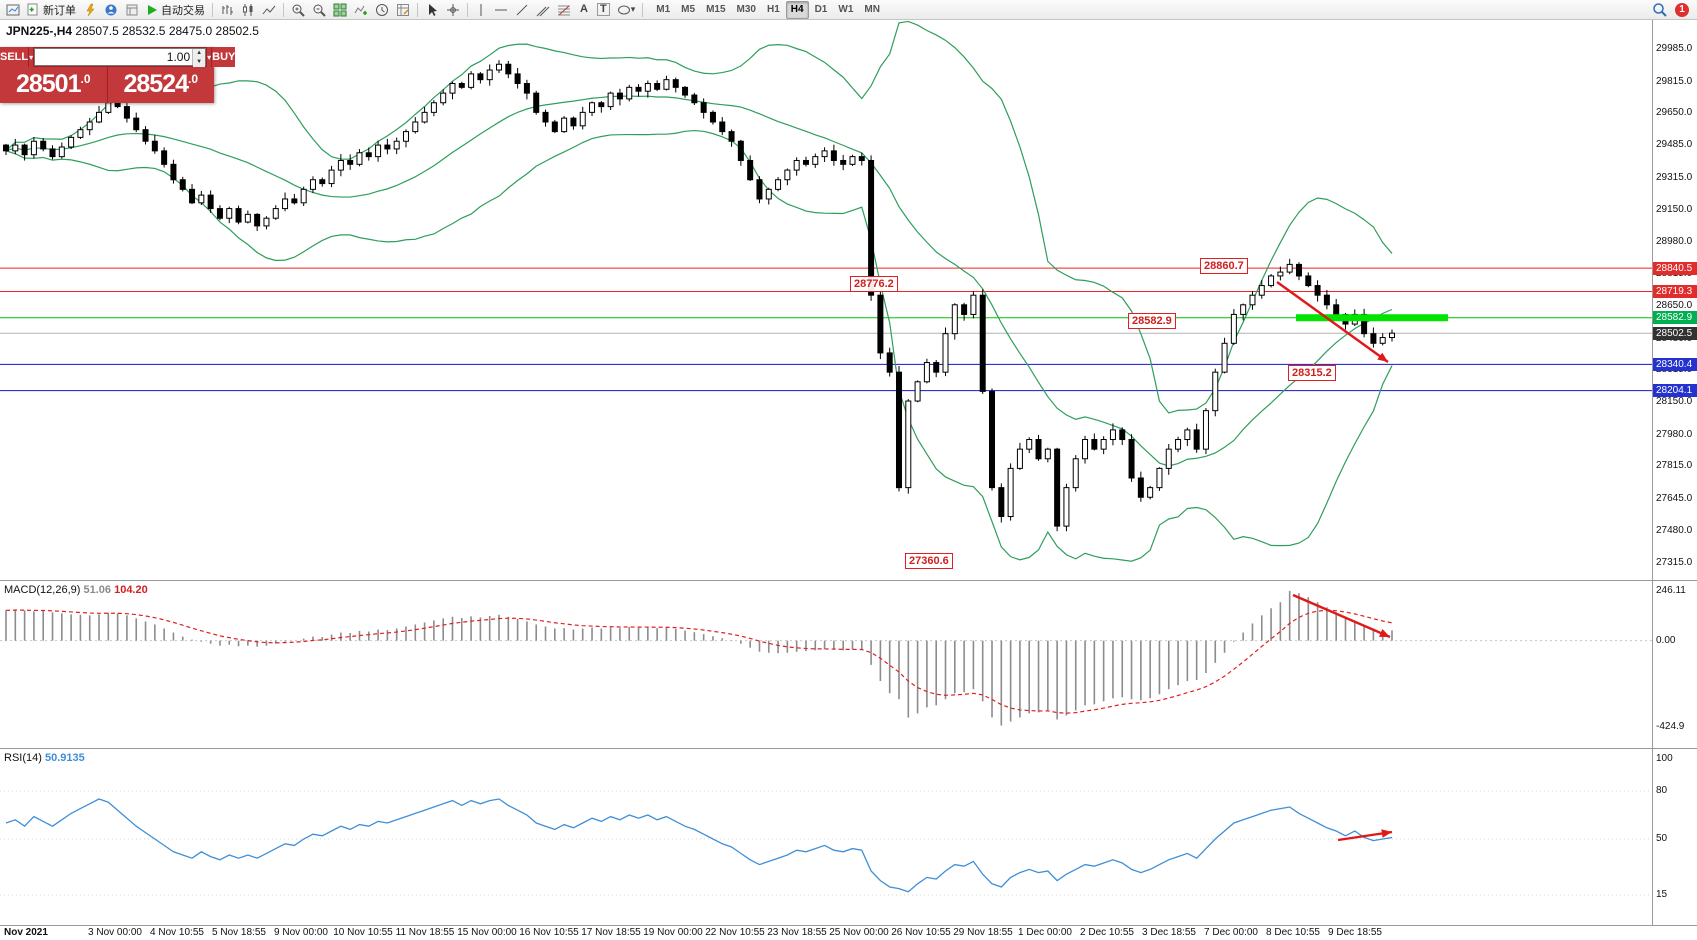 Image resolution: width=1697 pixels, height=940 pixels. What do you see at coordinates (481, 10) in the screenshot?
I see `vertical-line-icon` at bounding box center [481, 10].